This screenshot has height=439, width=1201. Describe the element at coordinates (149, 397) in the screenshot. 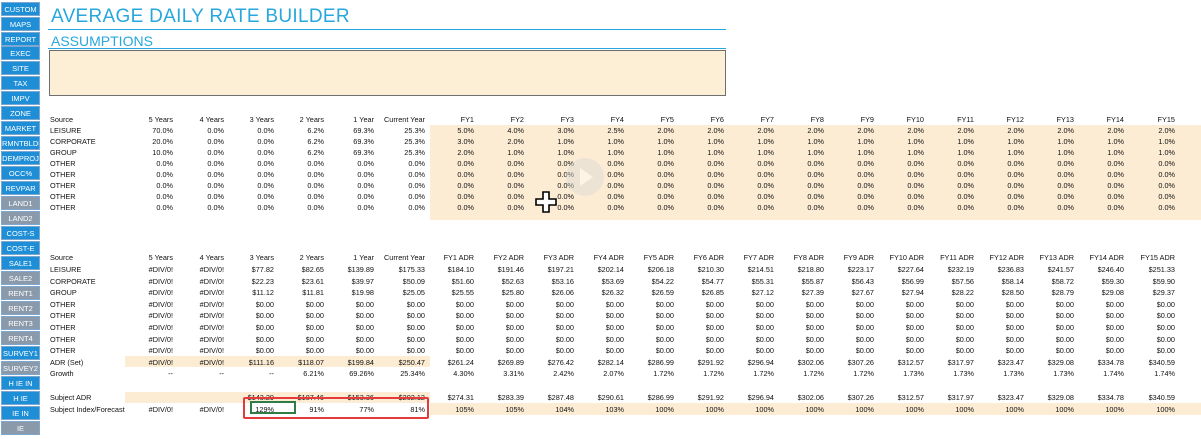

I see `subject-adr-row-cell` at that location.